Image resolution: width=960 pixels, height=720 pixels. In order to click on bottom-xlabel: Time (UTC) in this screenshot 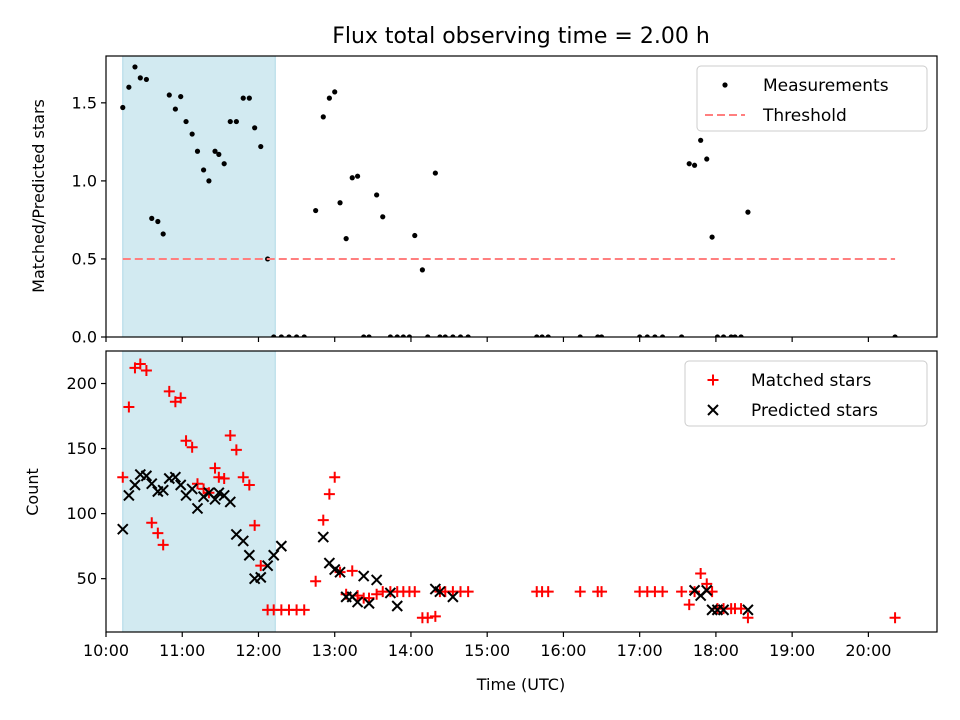, I will do `click(520, 684)`.